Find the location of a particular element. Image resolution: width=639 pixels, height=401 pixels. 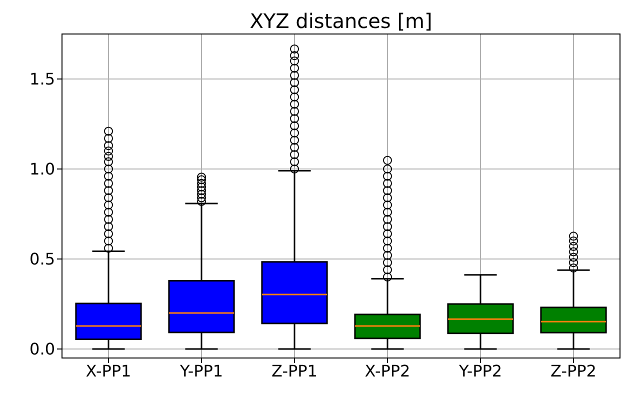

x-tick-label: Y-PP1 is located at coordinates (201, 370).